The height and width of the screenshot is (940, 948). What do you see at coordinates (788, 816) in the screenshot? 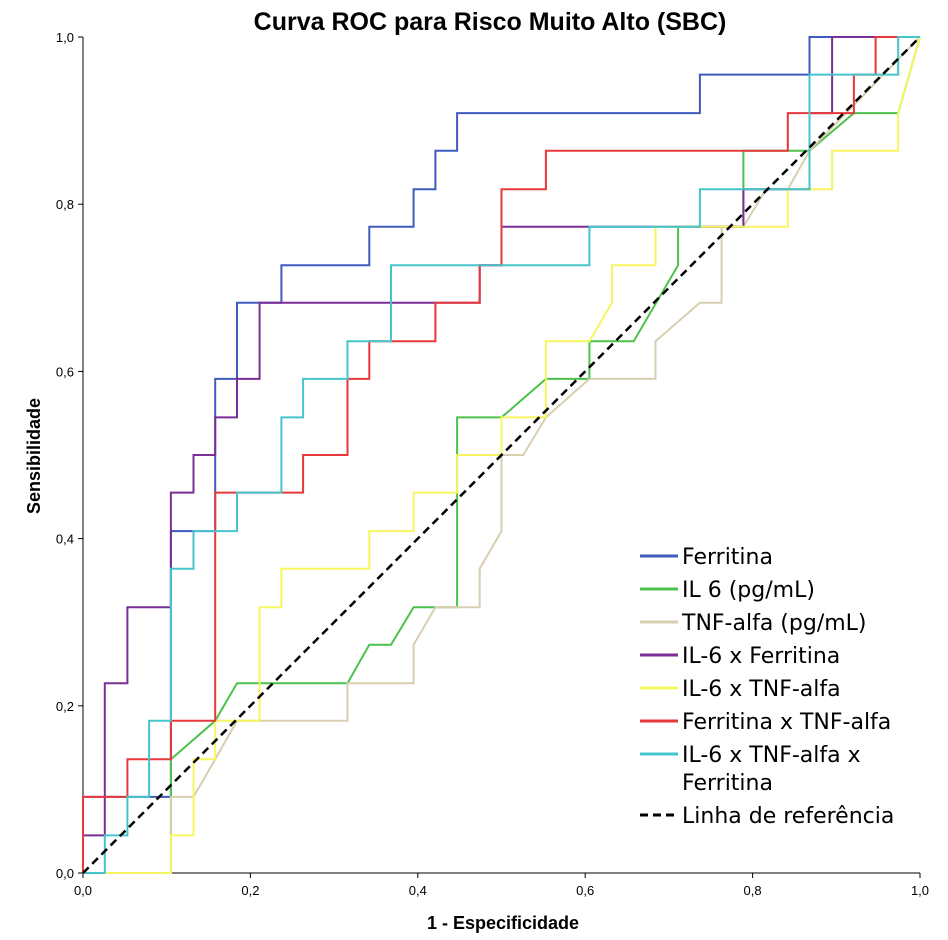
I see `legend-label: Linha de referência` at bounding box center [788, 816].